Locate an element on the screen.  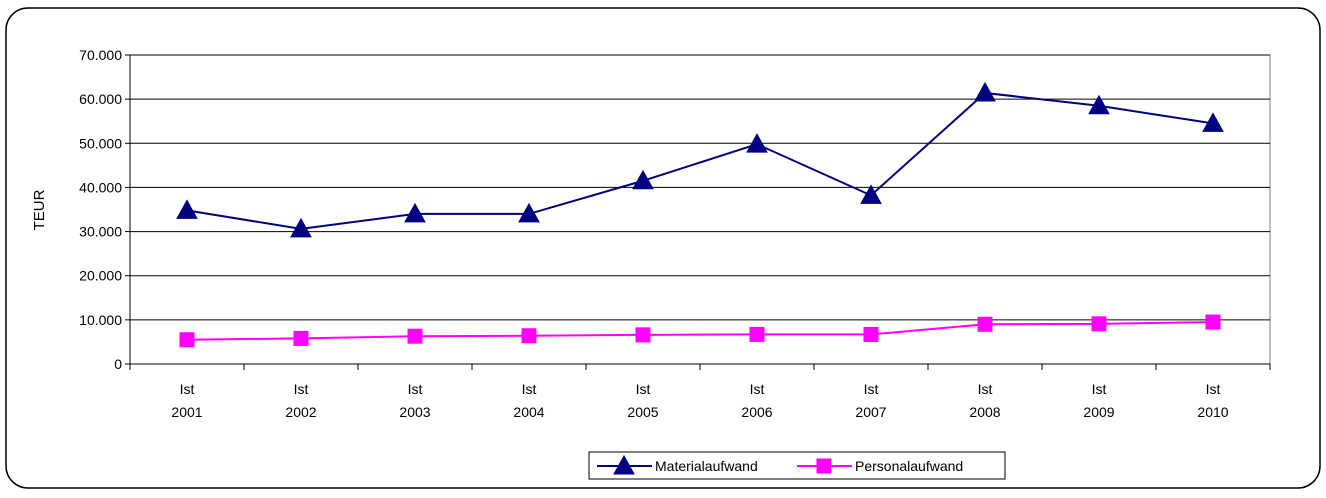
y-tick-label: 10.000 is located at coordinates (100, 320).